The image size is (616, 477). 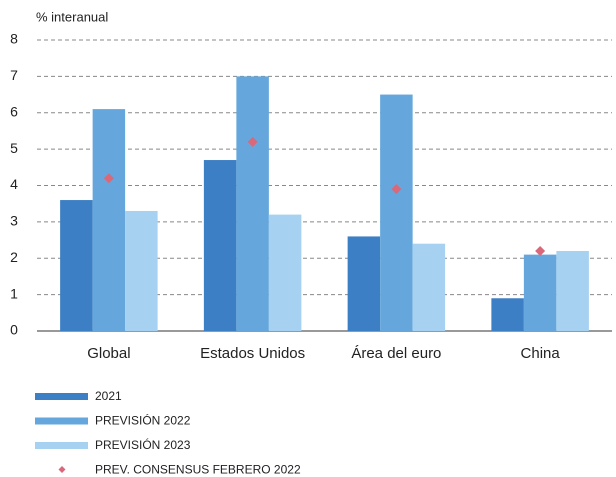 I want to click on y-tick-label: 1, so click(x=14, y=293).